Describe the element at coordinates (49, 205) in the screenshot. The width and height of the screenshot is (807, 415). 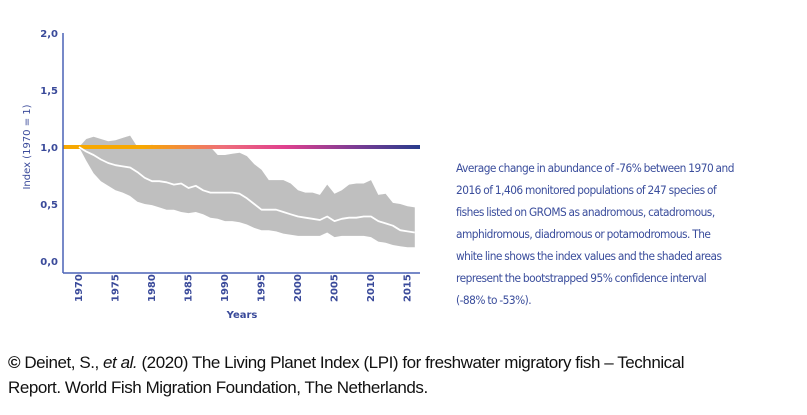
I see `y-tick-label: 0,5` at that location.